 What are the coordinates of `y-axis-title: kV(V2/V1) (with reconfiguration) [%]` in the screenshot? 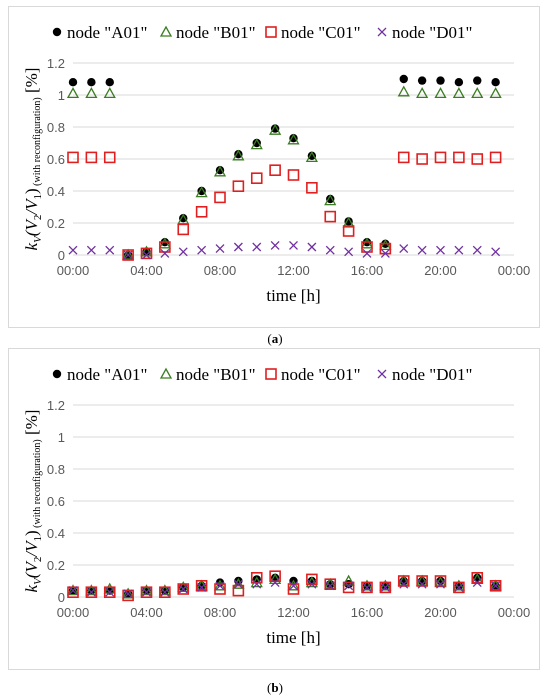 It's located at (33, 501).